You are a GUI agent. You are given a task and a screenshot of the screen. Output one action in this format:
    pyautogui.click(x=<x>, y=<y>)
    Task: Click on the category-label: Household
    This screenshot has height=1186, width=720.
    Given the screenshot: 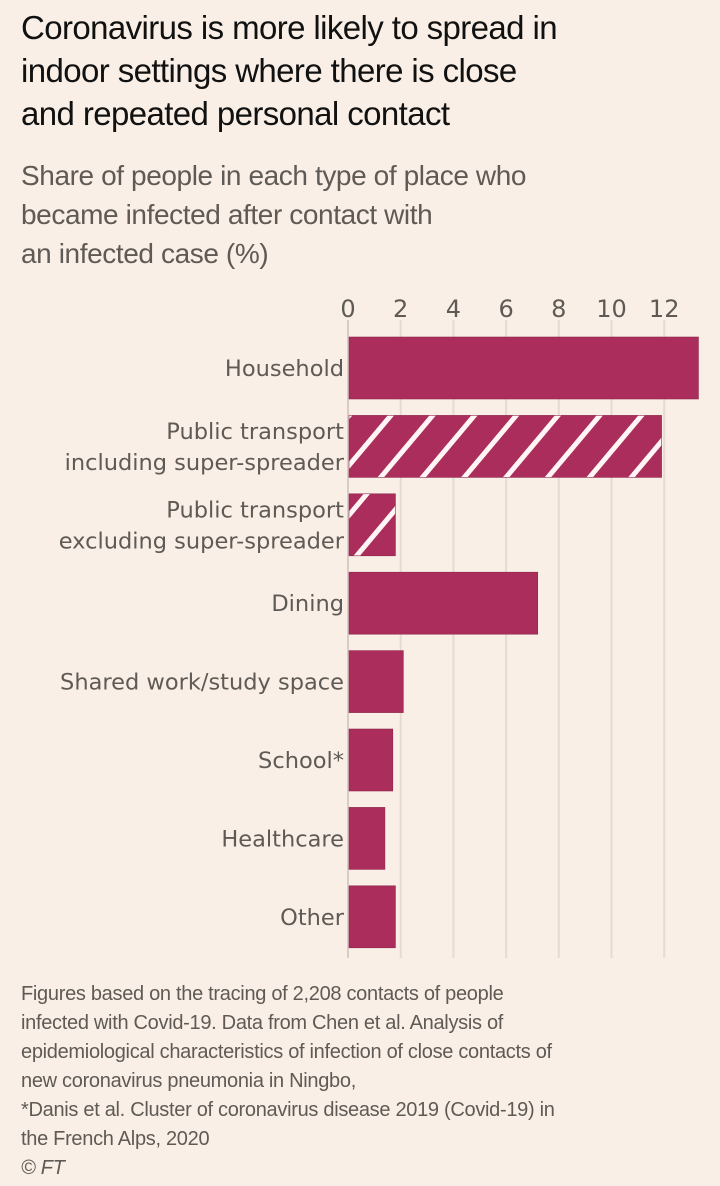 What is the action you would take?
    pyautogui.click(x=284, y=369)
    